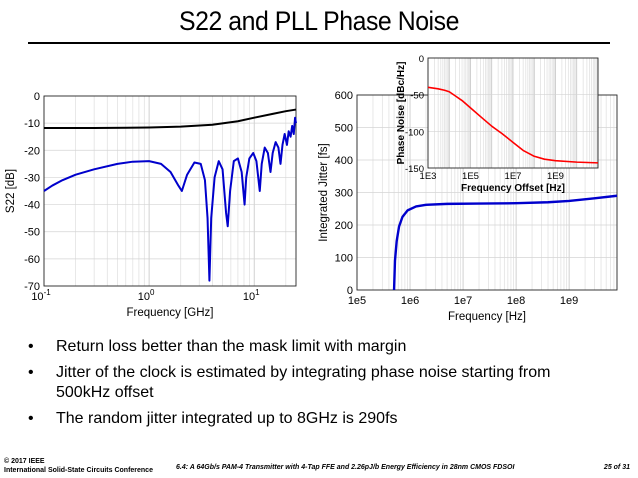 This screenshot has height=478, width=638. What do you see at coordinates (32, 206) in the screenshot?
I see `y-tick-label: -40` at bounding box center [32, 206].